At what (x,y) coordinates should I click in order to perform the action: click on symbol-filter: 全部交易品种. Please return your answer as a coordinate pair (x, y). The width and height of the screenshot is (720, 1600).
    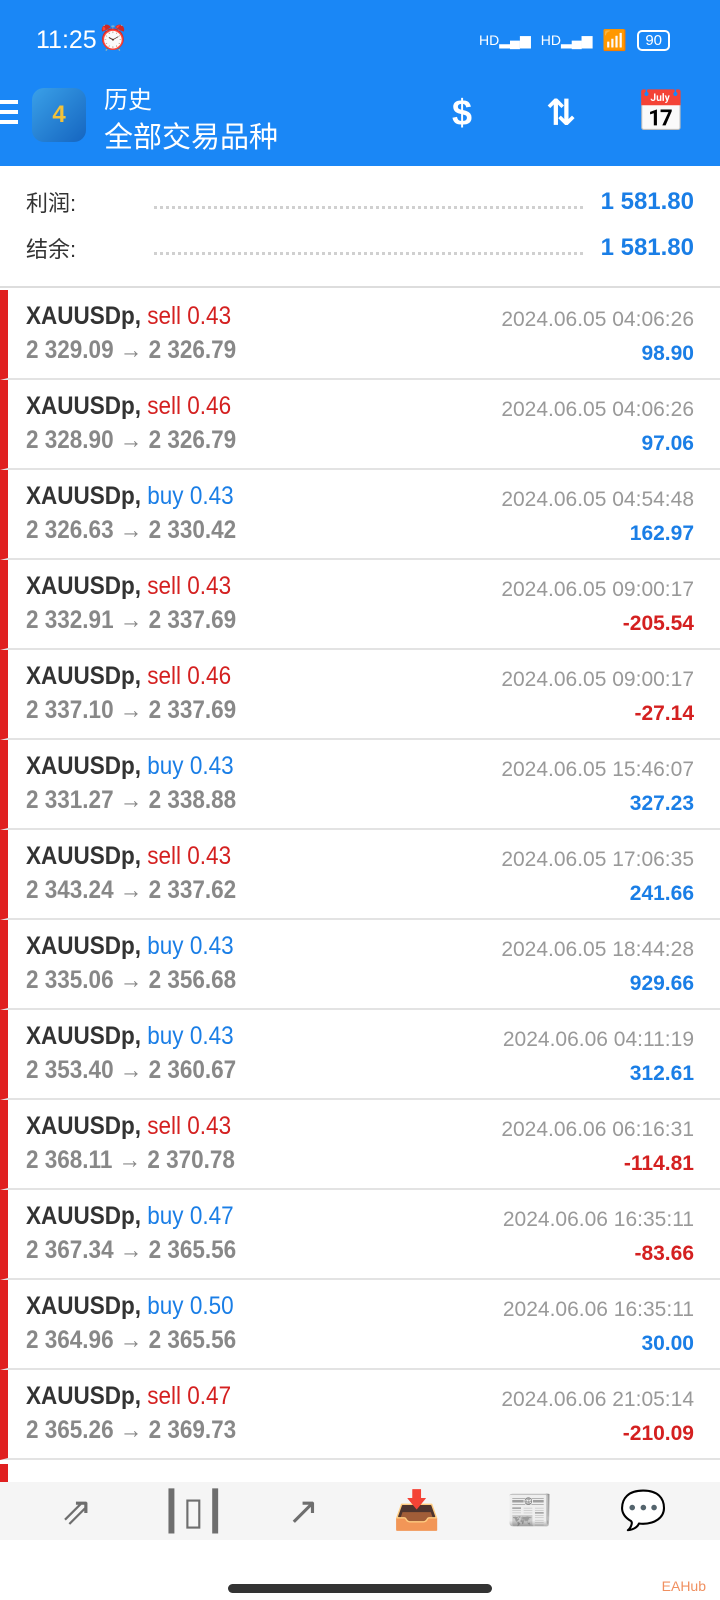
    Looking at the image, I should click on (191, 138).